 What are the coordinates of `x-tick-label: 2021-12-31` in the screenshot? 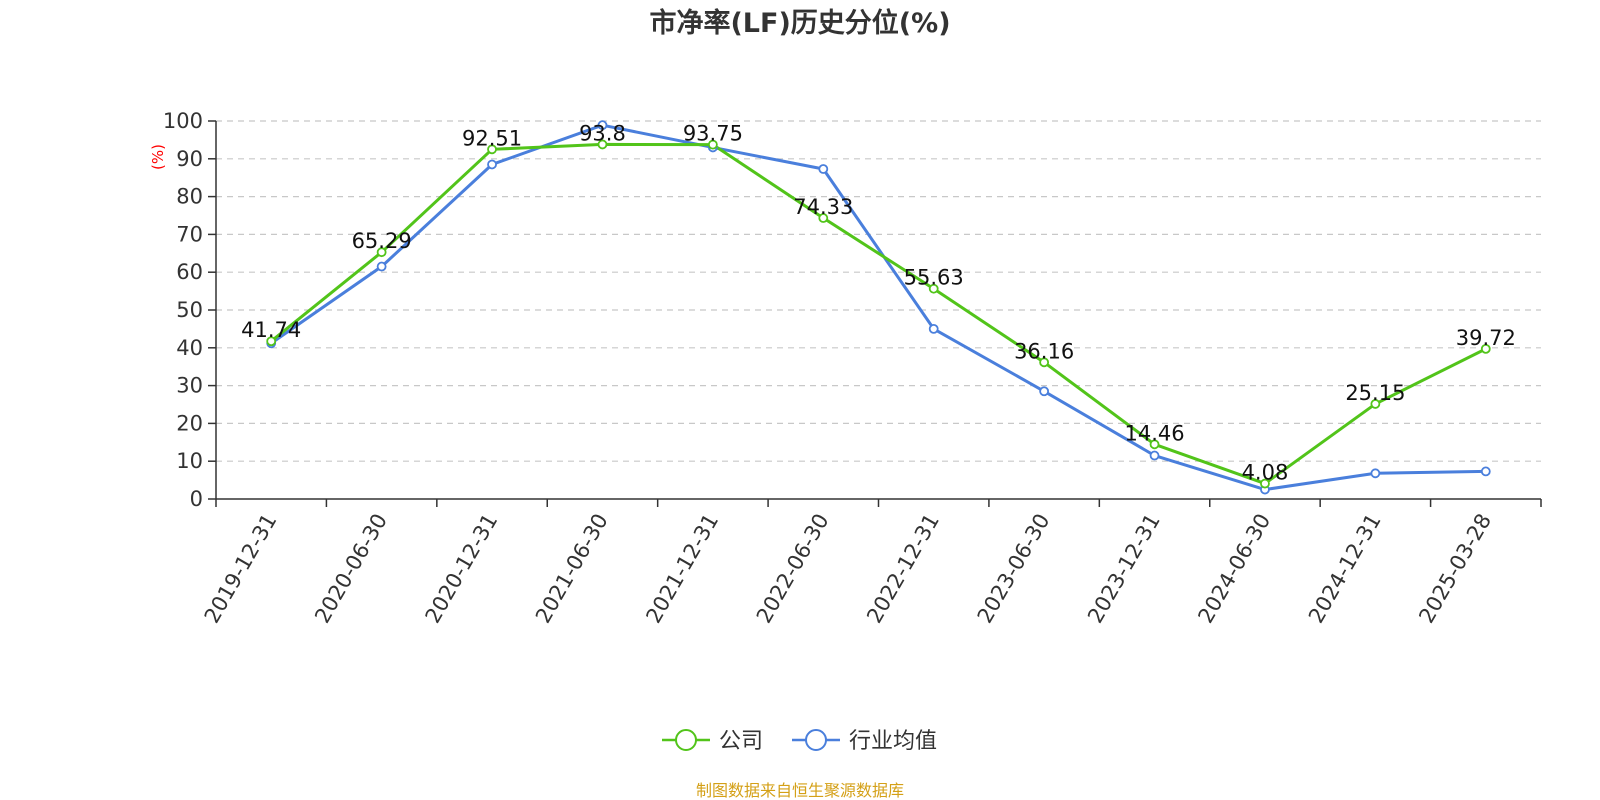 It's located at (682, 569).